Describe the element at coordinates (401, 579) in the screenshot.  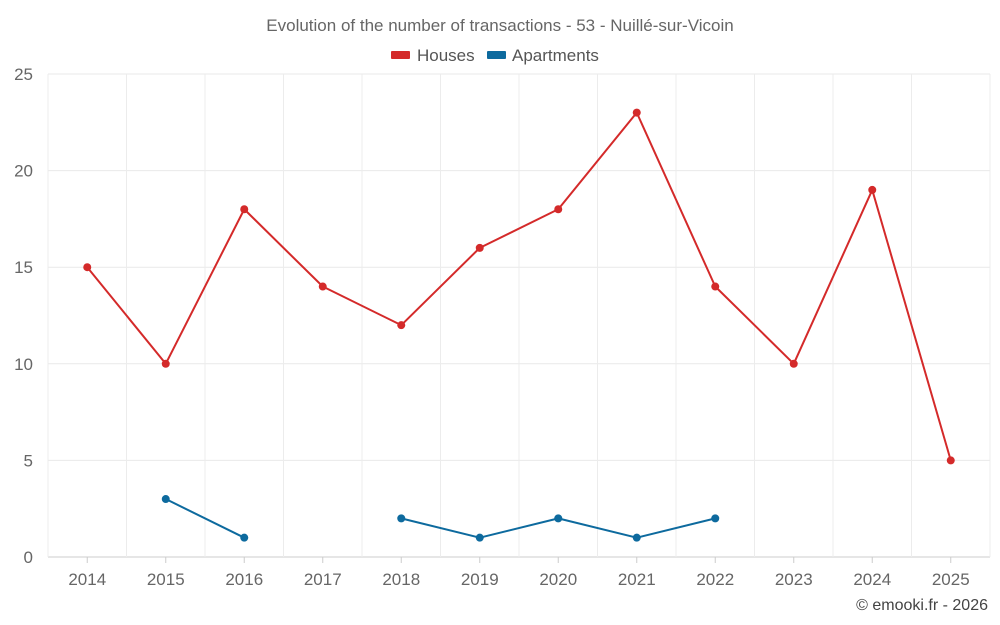
I see `x-tick-label: 2018` at that location.